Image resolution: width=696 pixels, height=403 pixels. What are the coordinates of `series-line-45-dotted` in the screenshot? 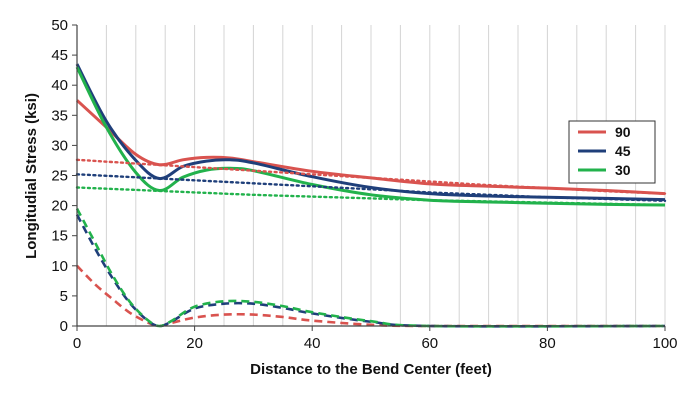 It's located at (371, 187).